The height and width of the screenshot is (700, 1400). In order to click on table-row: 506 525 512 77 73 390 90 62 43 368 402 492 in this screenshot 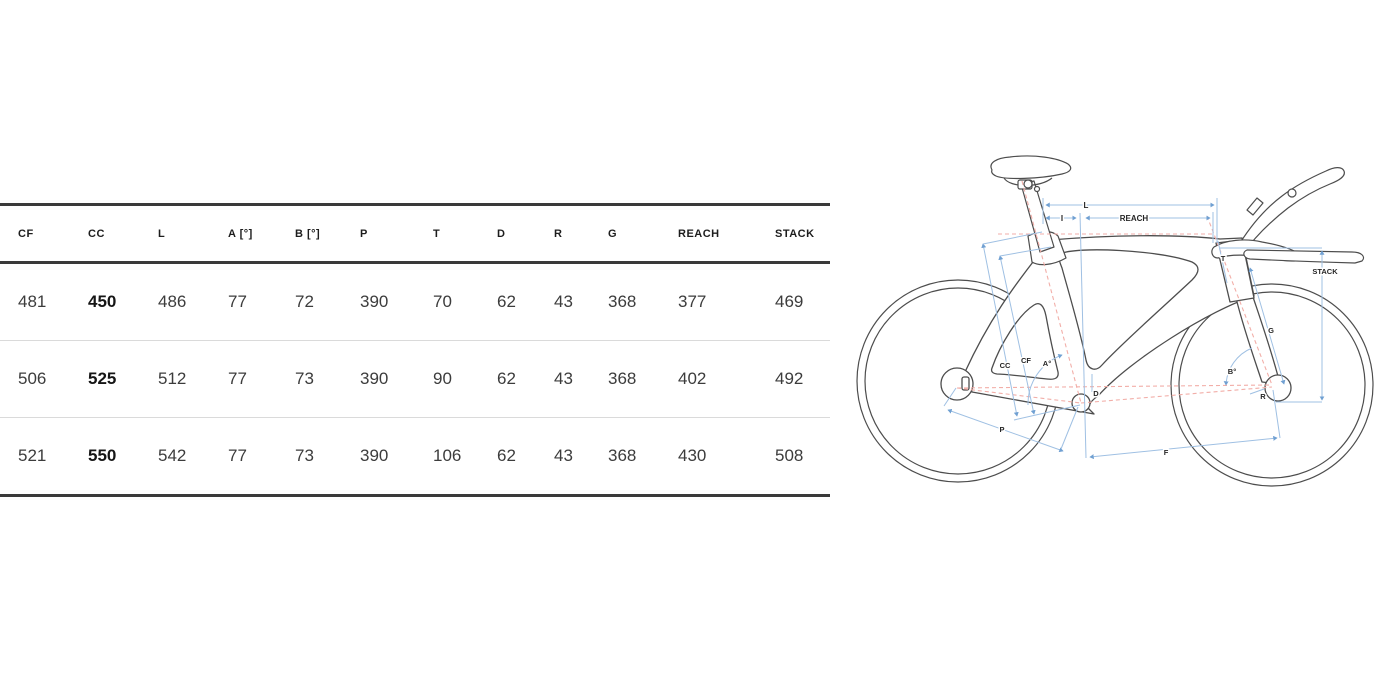, I will do `click(415, 379)`.